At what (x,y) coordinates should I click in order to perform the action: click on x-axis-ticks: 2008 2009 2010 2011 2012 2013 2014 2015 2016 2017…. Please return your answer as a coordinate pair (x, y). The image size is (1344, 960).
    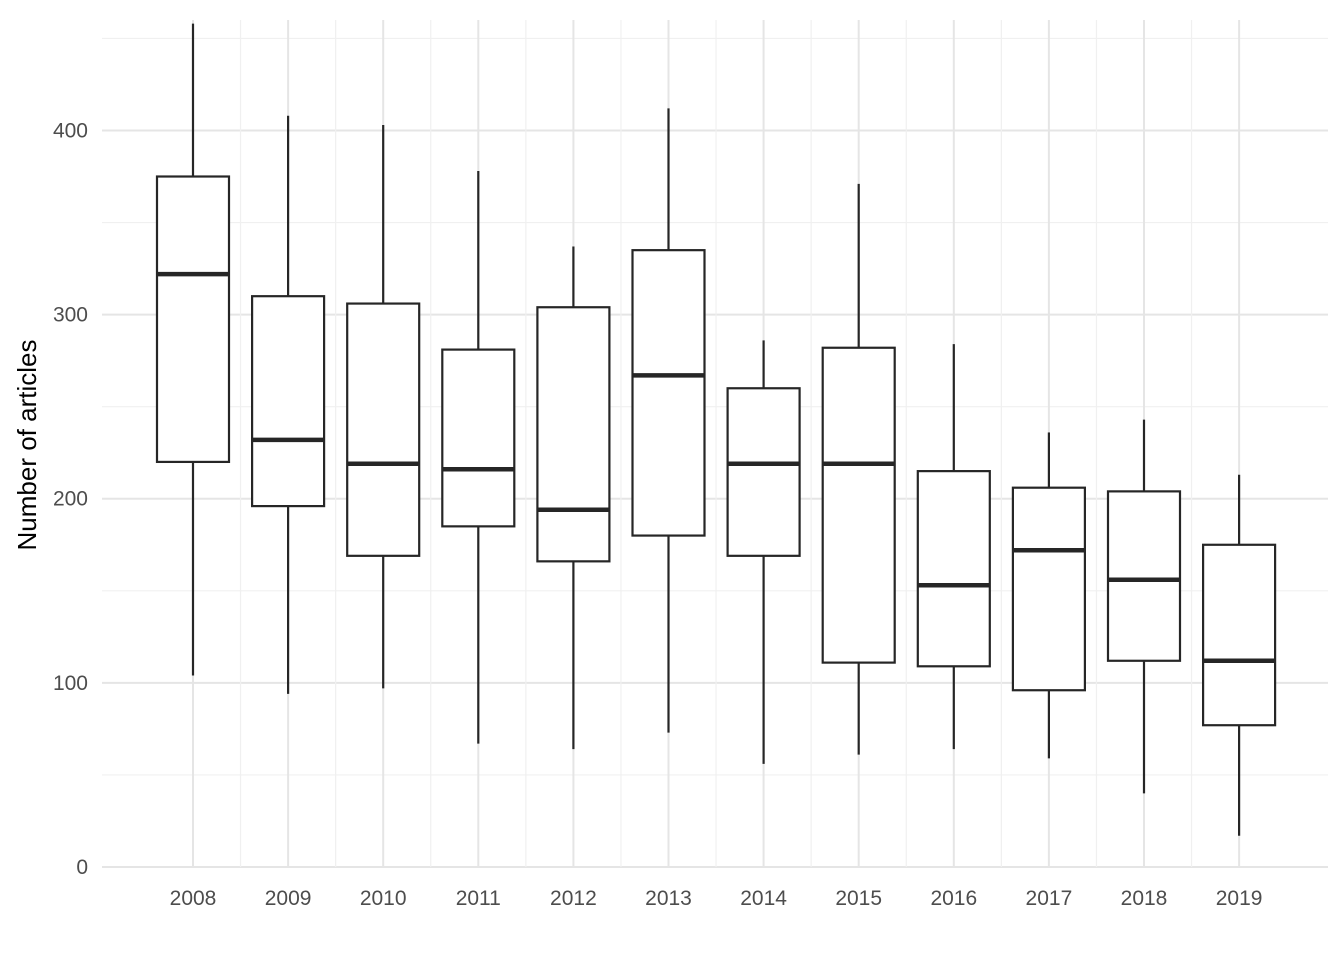
    Looking at the image, I should click on (716, 898).